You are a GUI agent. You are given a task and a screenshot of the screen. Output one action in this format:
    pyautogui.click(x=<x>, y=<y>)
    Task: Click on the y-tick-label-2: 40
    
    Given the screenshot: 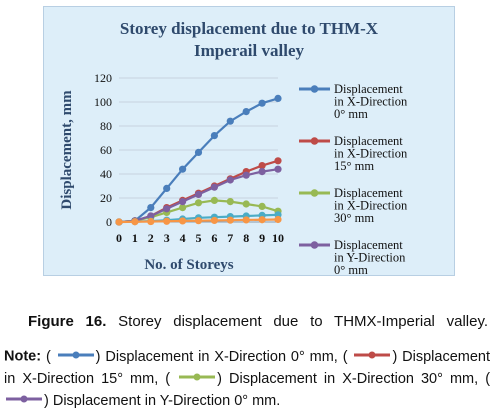 What is the action you would take?
    pyautogui.click(x=106, y=174)
    